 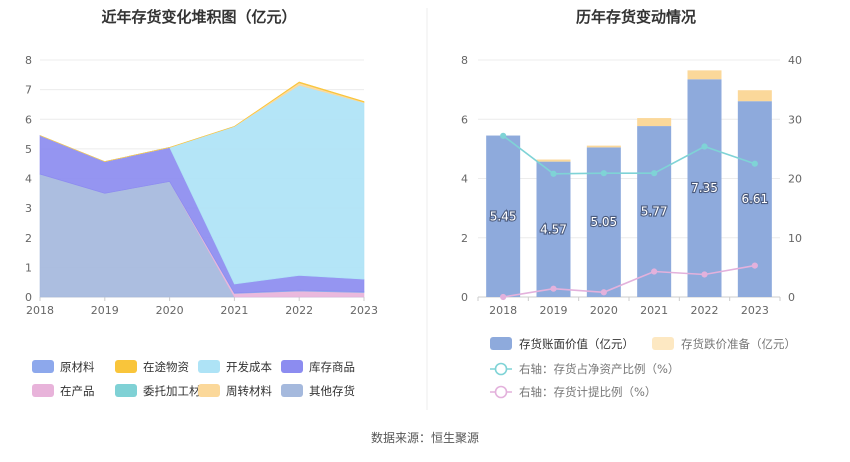 I want to click on left-x-tick-label: 2022, so click(x=299, y=310).